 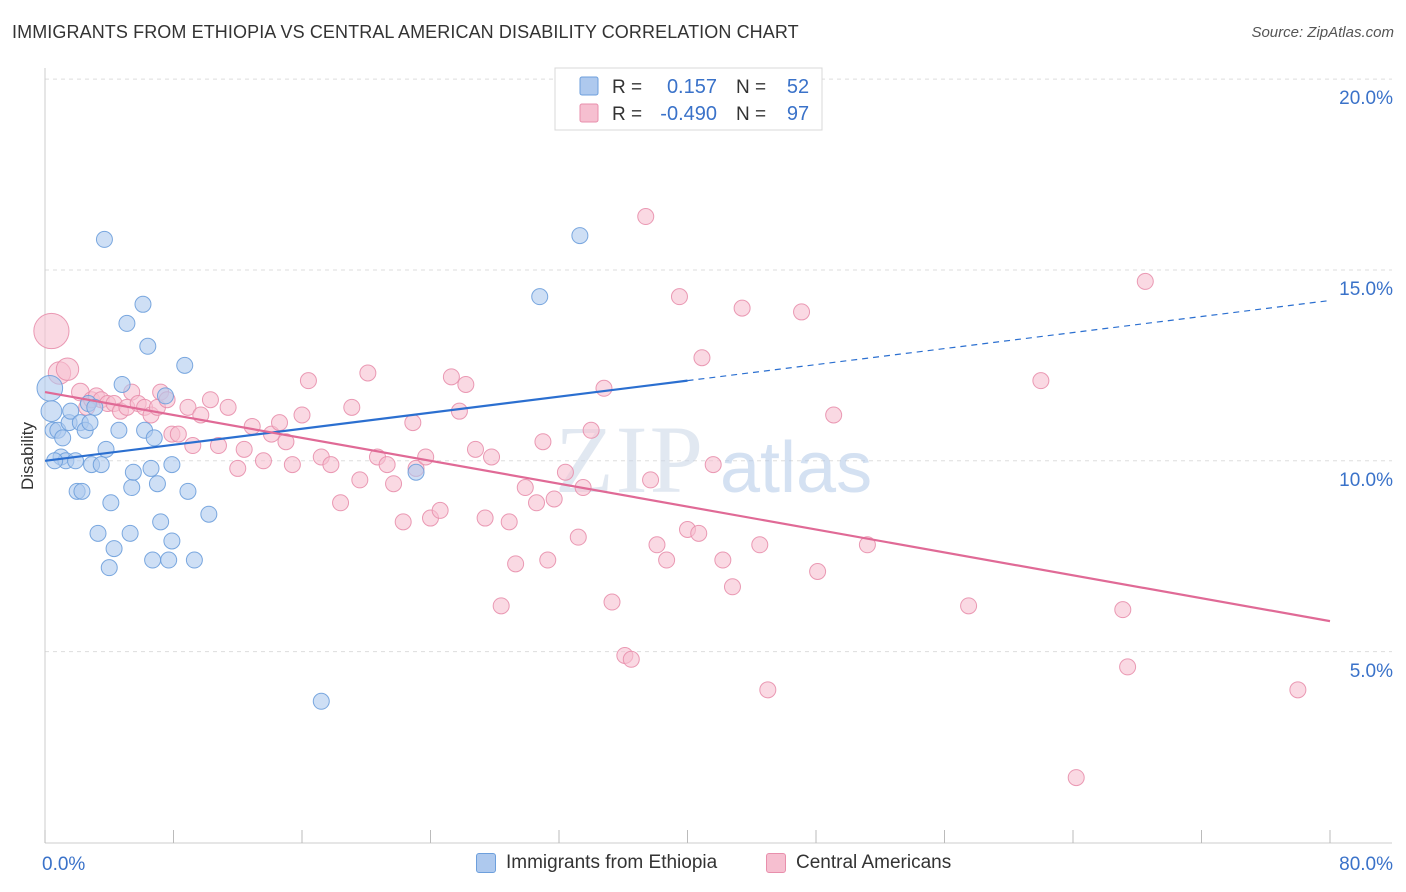 I want to click on legend-item-central-americans: Central Americans, so click(x=858, y=863).